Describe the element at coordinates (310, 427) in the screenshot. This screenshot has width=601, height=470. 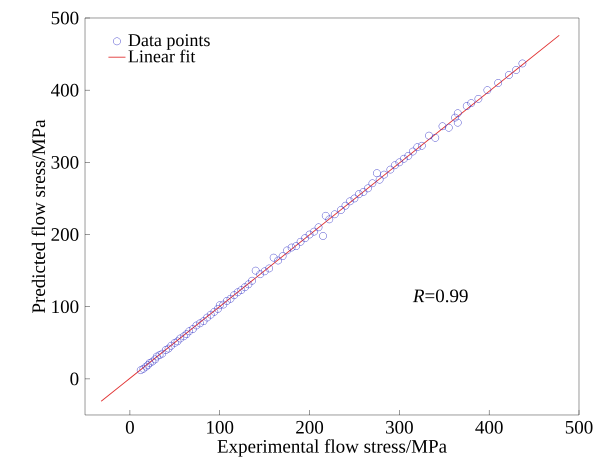
I see `x-tick-label: 200` at that location.